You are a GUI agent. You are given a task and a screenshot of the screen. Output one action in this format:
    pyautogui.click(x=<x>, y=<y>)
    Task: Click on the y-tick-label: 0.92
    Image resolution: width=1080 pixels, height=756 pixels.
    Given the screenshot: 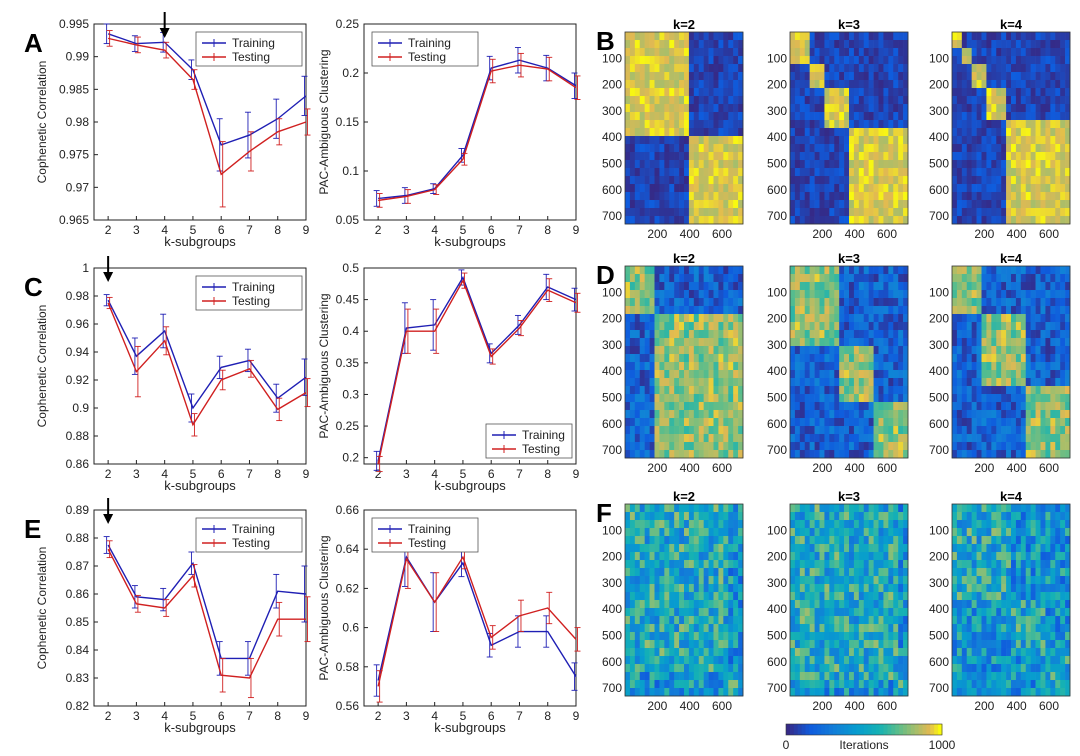 What is the action you would take?
    pyautogui.click(x=78, y=380)
    